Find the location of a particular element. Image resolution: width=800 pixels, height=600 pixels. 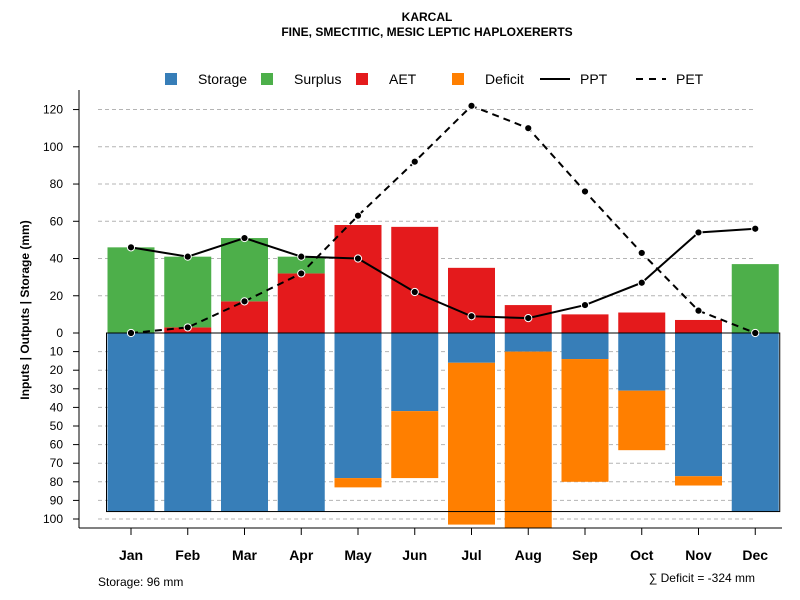

legend-label: Deficit is located at coordinates (504, 79).